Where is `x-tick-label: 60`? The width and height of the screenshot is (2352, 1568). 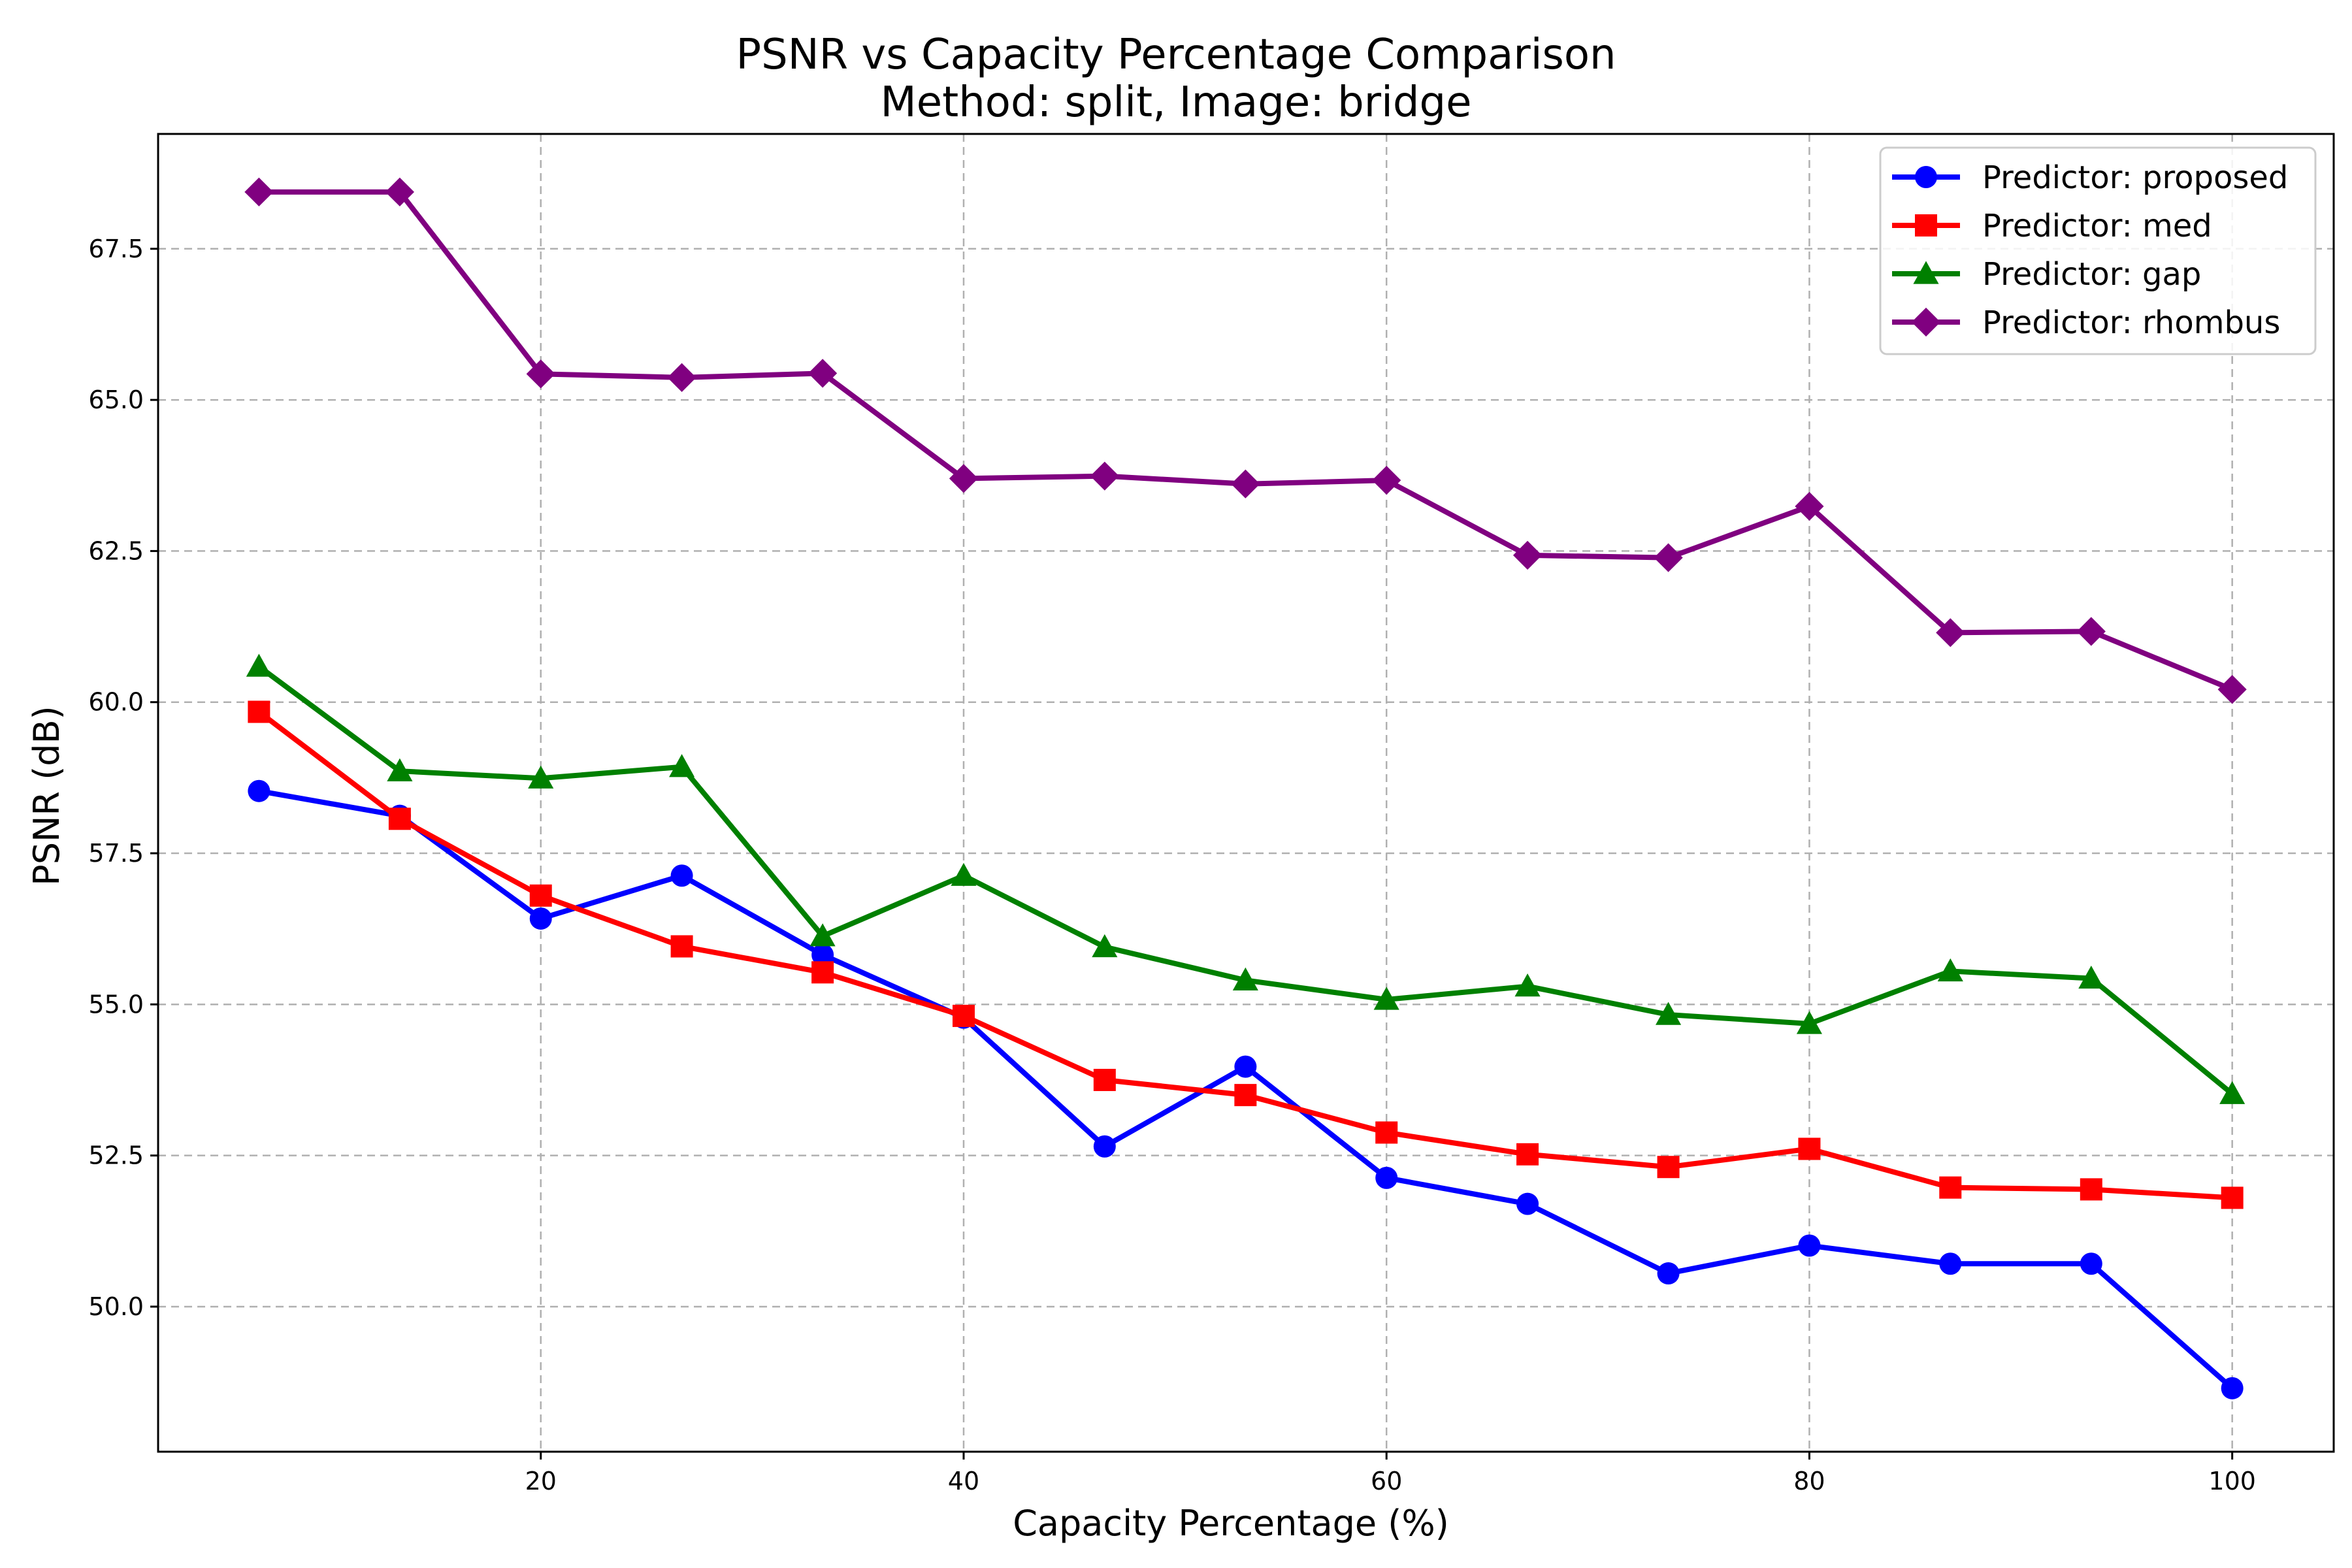
x-tick-label: 60 is located at coordinates (1386, 1481).